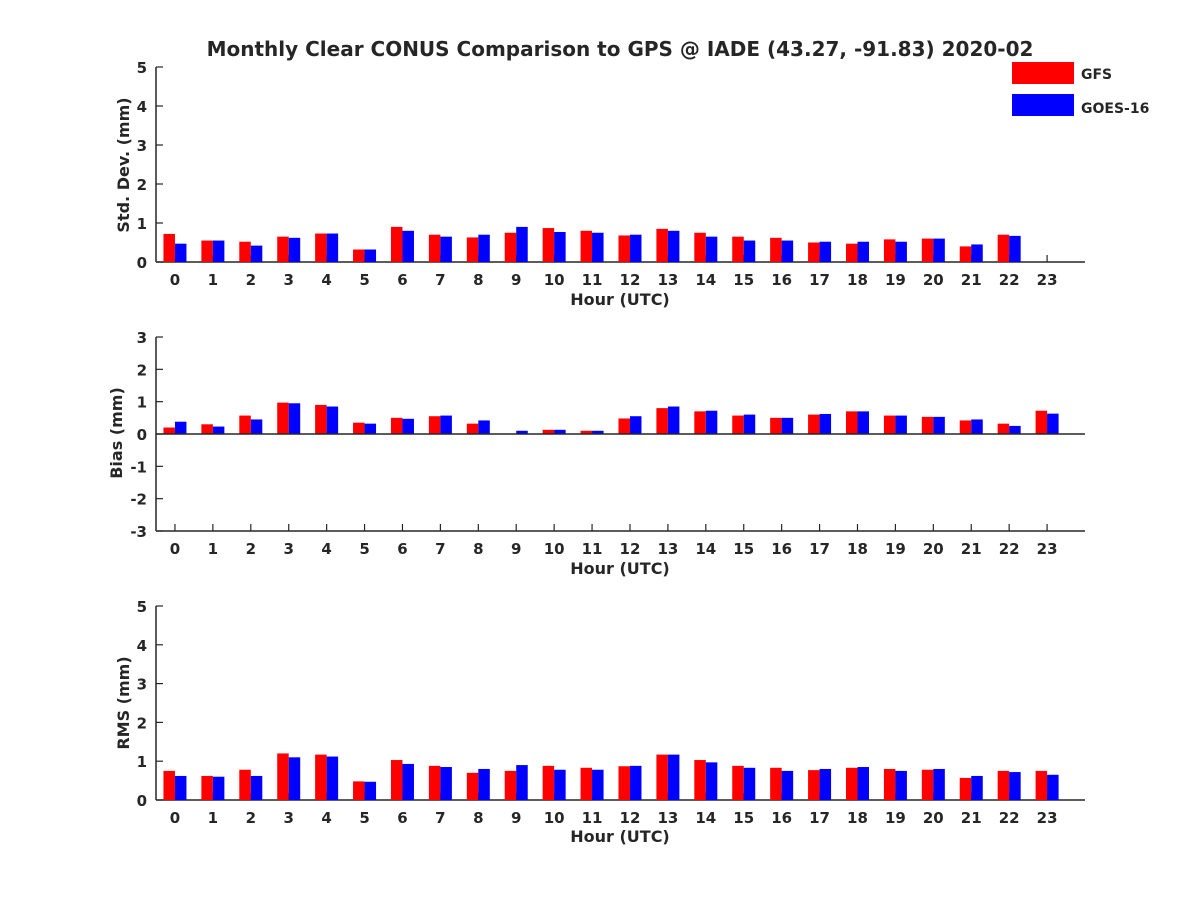 This screenshot has height=900, width=1200. I want to click on bias-ytick-label: 0, so click(142, 435).